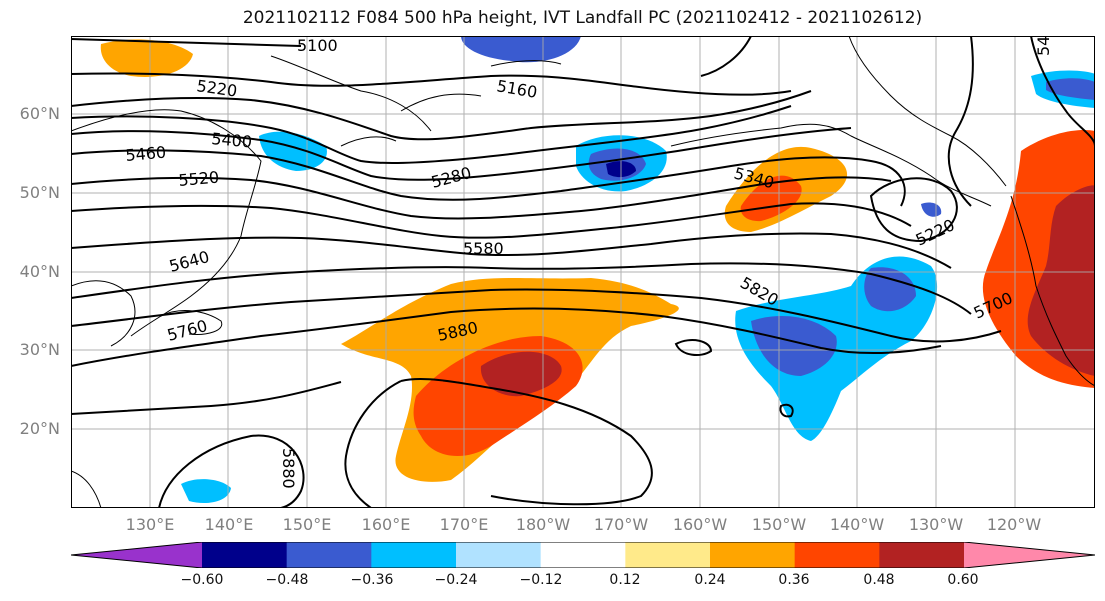 This screenshot has width=1105, height=601. What do you see at coordinates (456, 580) in the screenshot?
I see `colorbar-tick: −0.24` at bounding box center [456, 580].